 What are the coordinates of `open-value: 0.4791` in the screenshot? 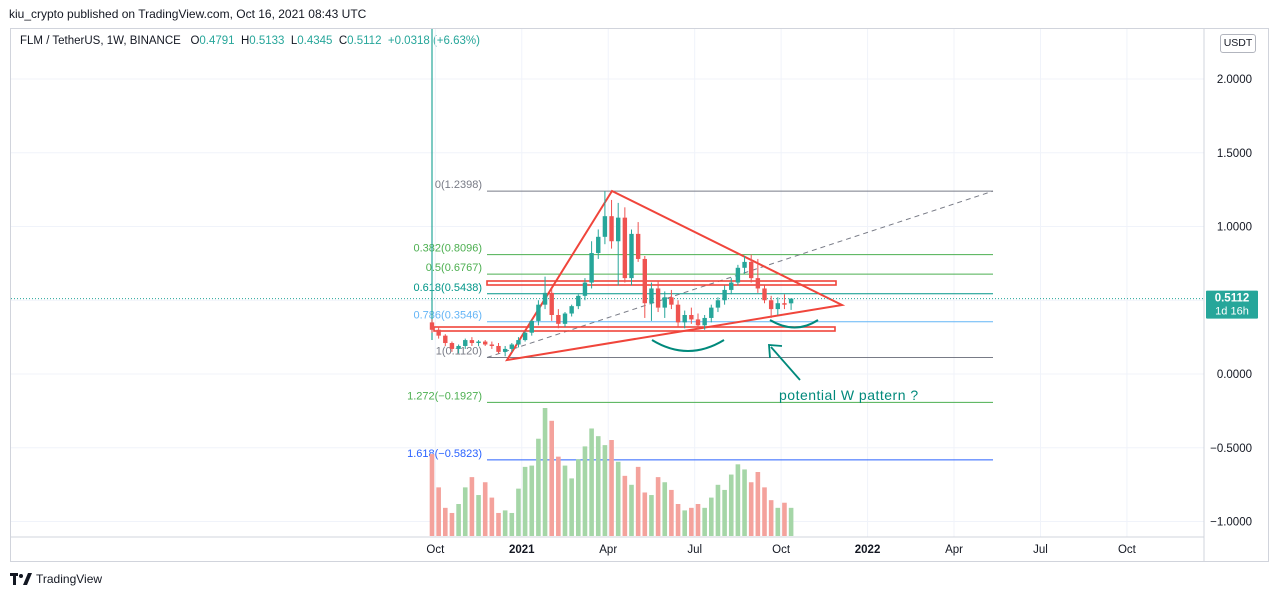 It's located at (217, 41).